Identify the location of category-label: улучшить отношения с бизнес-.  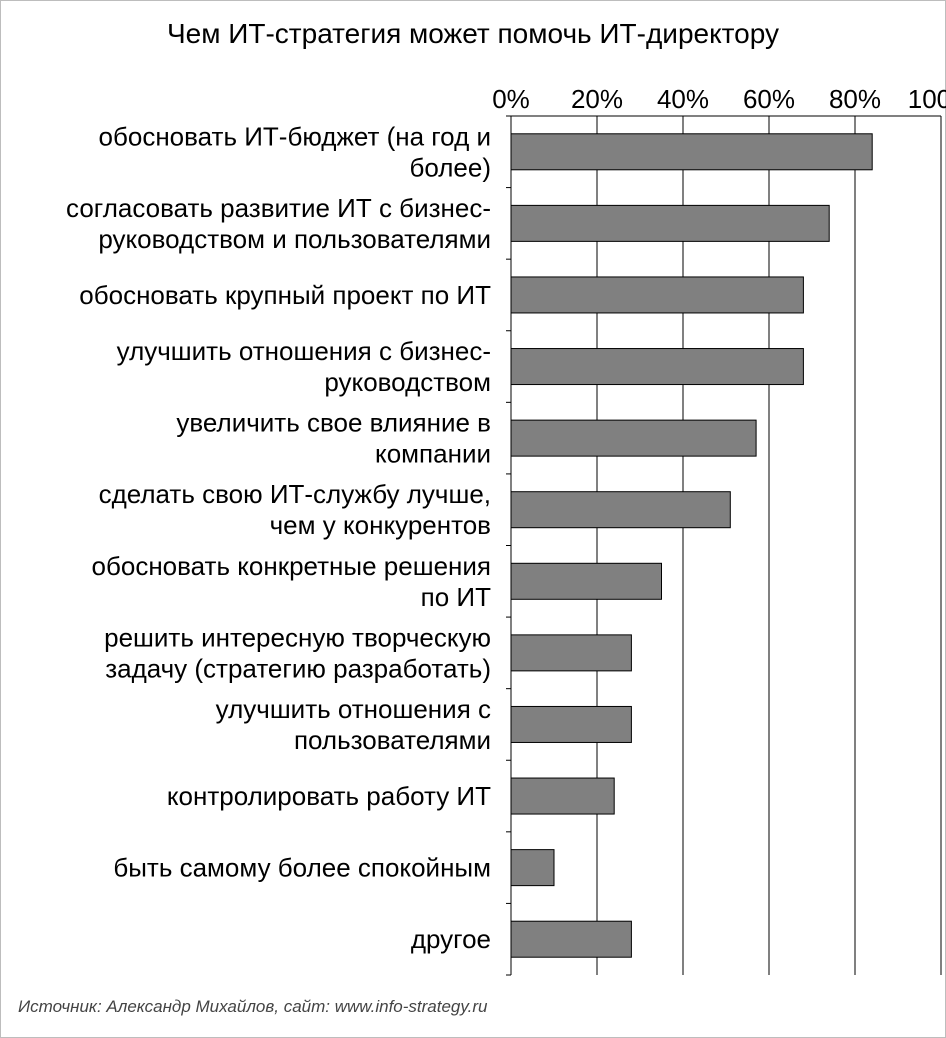
(304, 351).